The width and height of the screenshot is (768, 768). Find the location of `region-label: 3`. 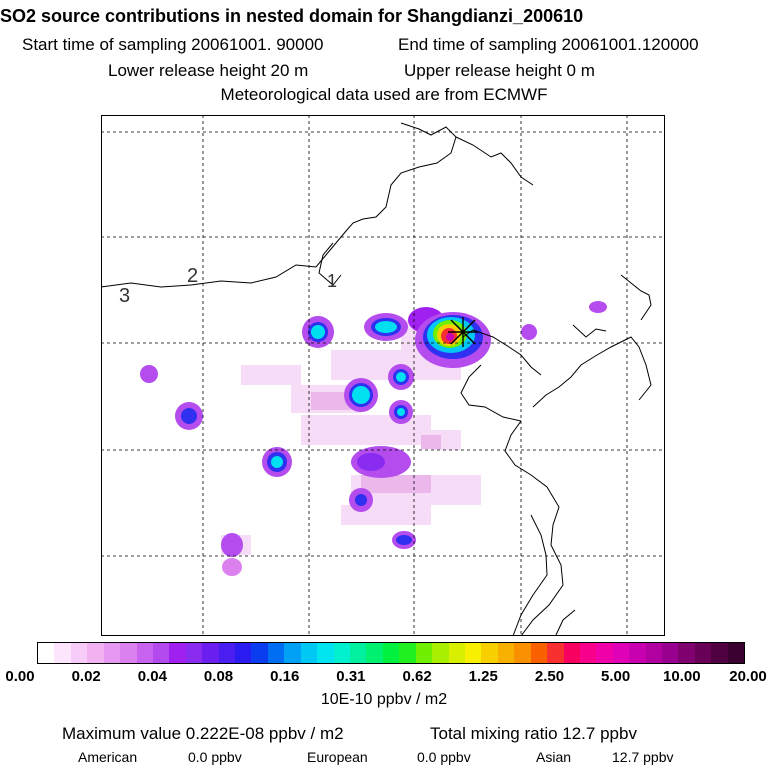

region-label: 3 is located at coordinates (124, 296).